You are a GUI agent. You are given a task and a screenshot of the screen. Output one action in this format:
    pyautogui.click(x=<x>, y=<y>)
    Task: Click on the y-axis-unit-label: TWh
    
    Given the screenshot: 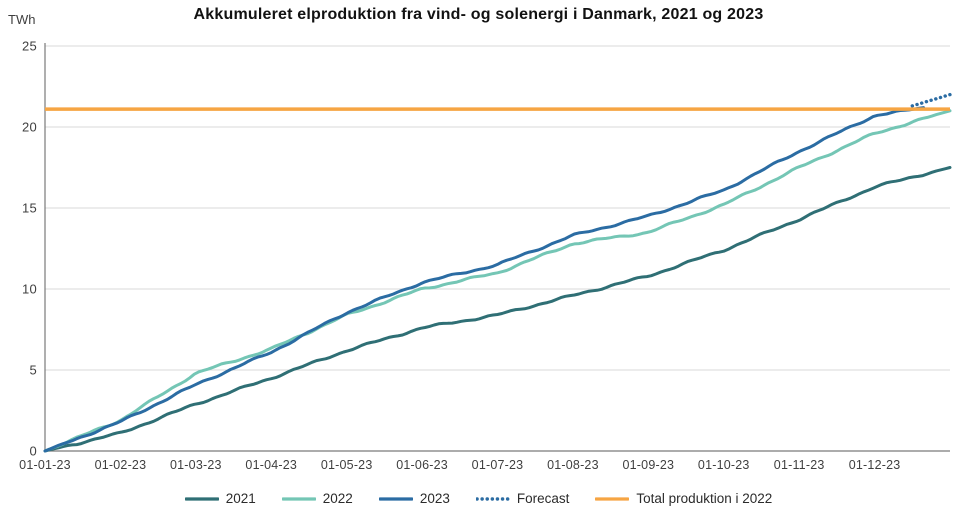 What is the action you would take?
    pyautogui.click(x=22, y=19)
    